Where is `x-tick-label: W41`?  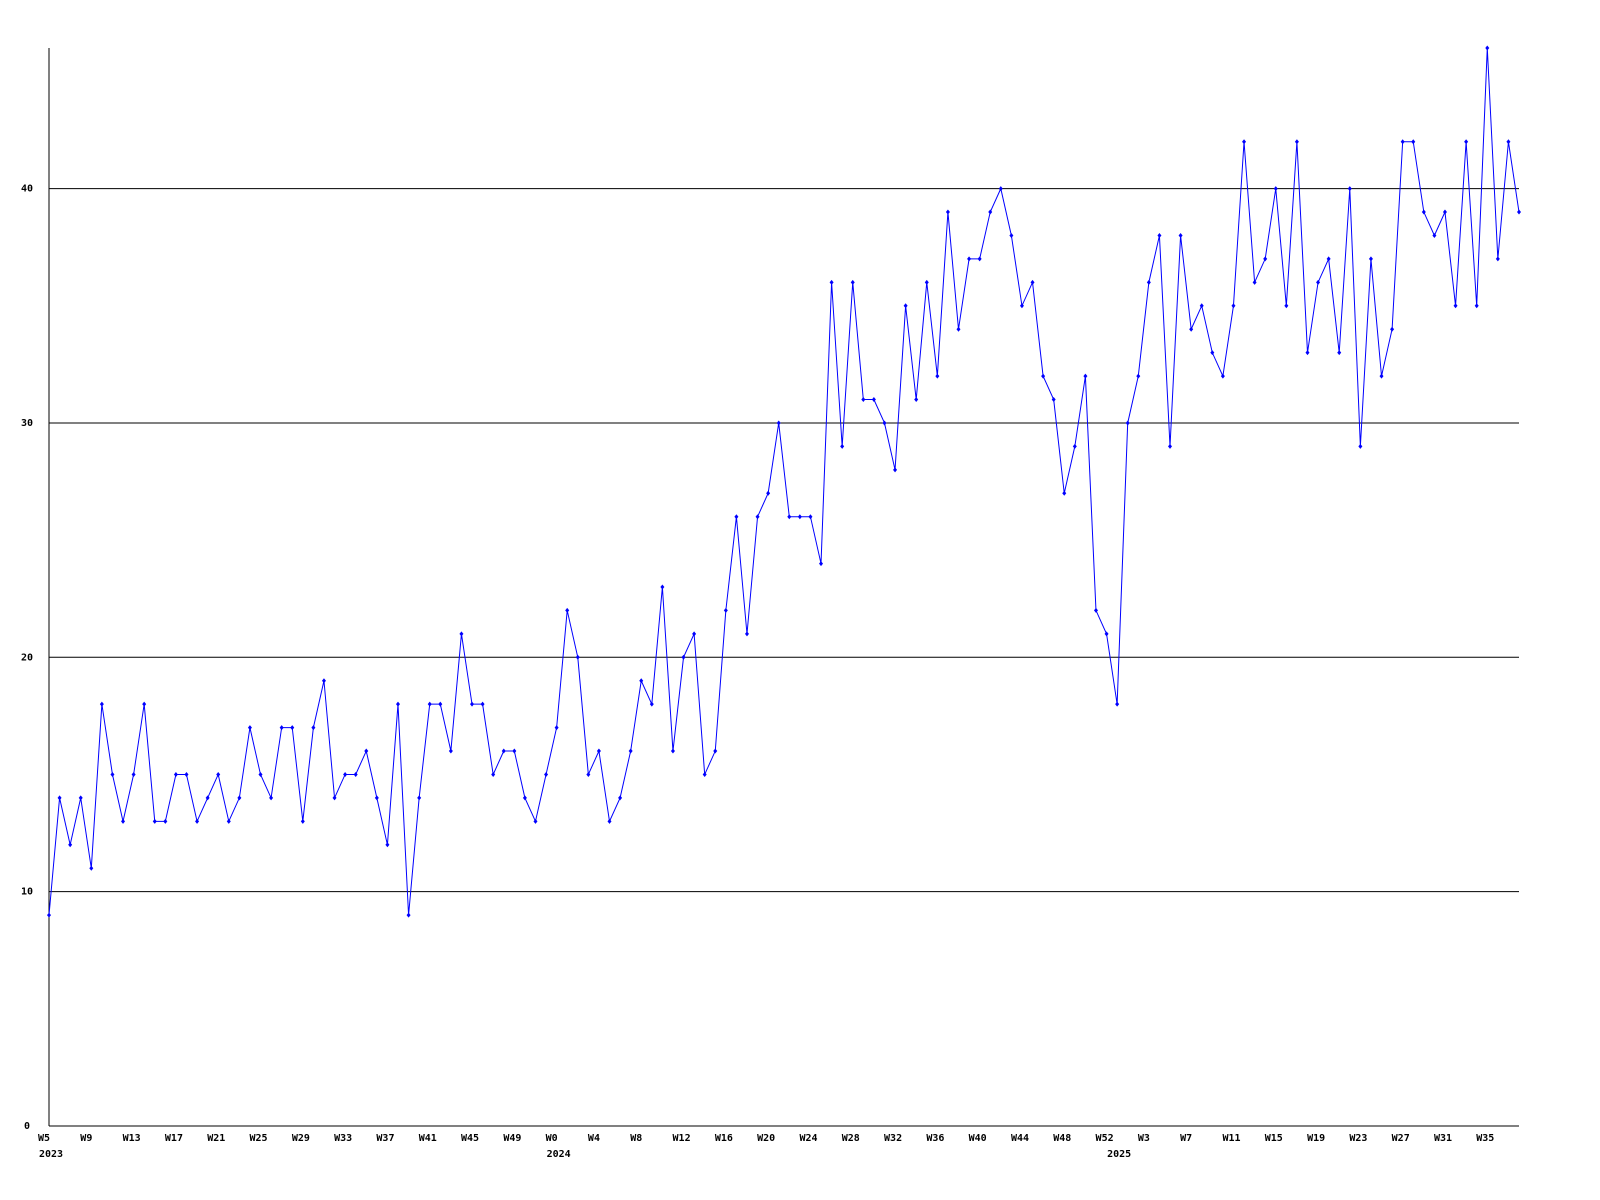 x-tick-label: W41 is located at coordinates (428, 1138).